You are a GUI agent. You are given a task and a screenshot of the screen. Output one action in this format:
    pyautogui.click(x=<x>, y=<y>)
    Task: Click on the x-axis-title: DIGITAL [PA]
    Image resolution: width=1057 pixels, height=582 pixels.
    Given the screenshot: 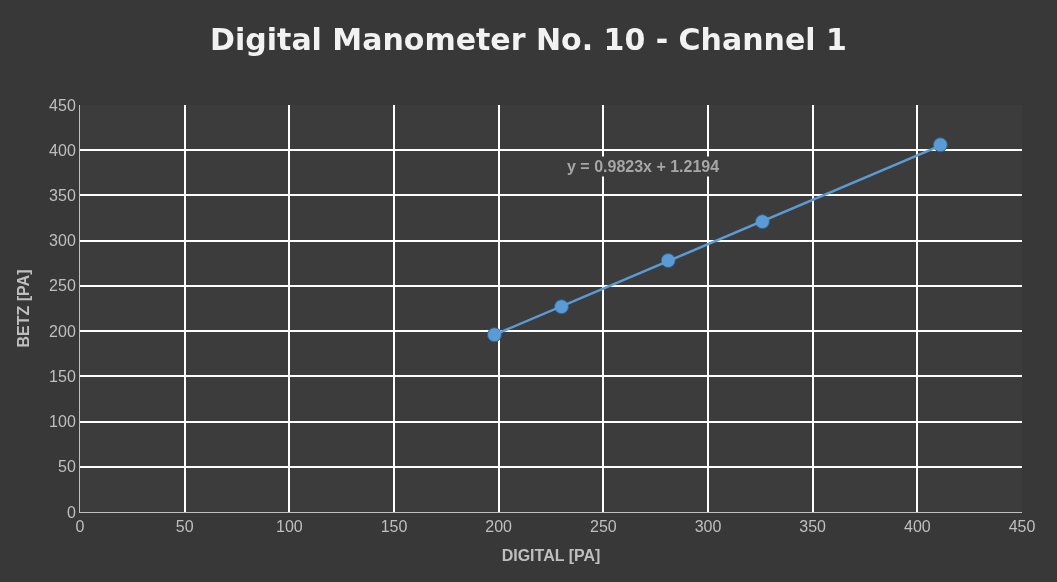 What is the action you would take?
    pyautogui.click(x=551, y=555)
    